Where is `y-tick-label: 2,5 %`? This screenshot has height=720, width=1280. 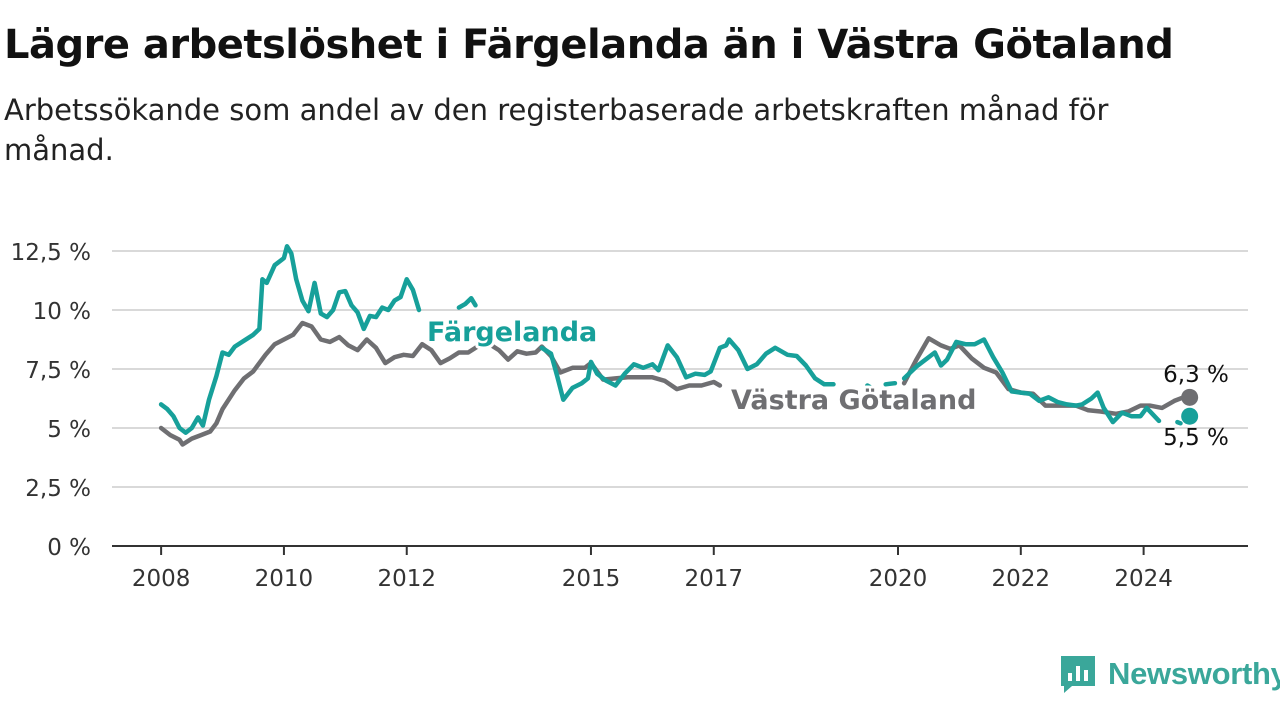 y-tick-label: 2,5 % is located at coordinates (58, 489).